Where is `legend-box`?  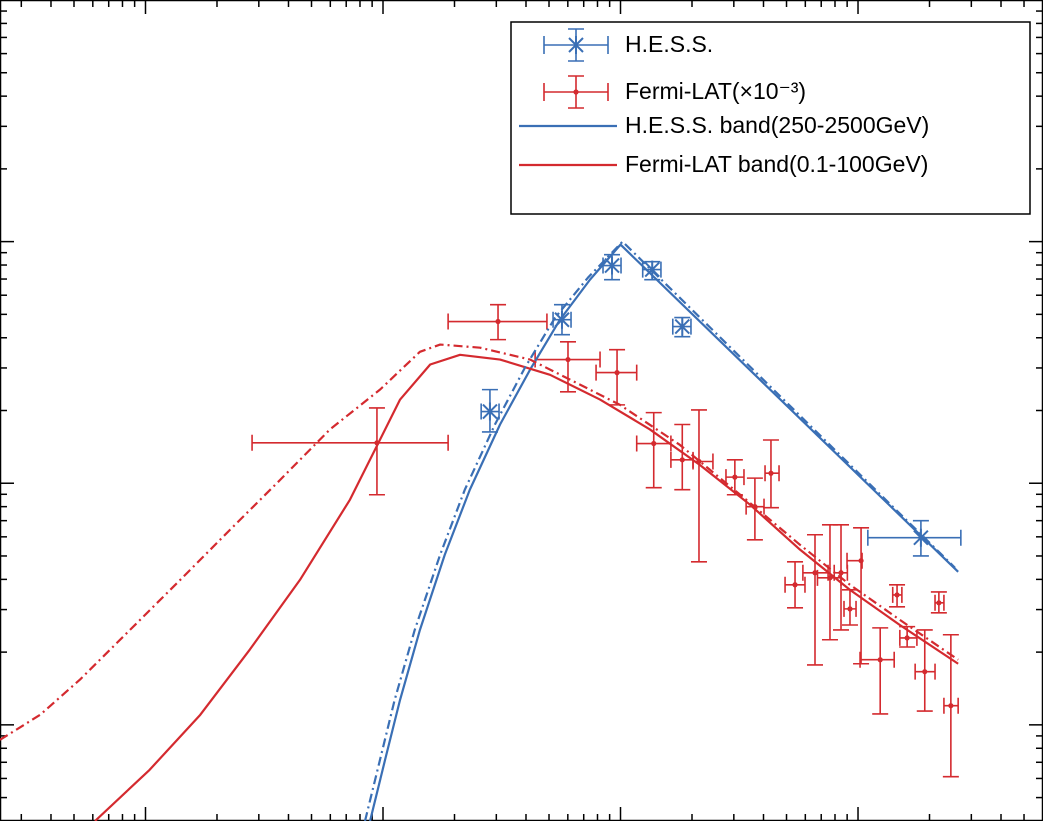 legend-box is located at coordinates (770, 118).